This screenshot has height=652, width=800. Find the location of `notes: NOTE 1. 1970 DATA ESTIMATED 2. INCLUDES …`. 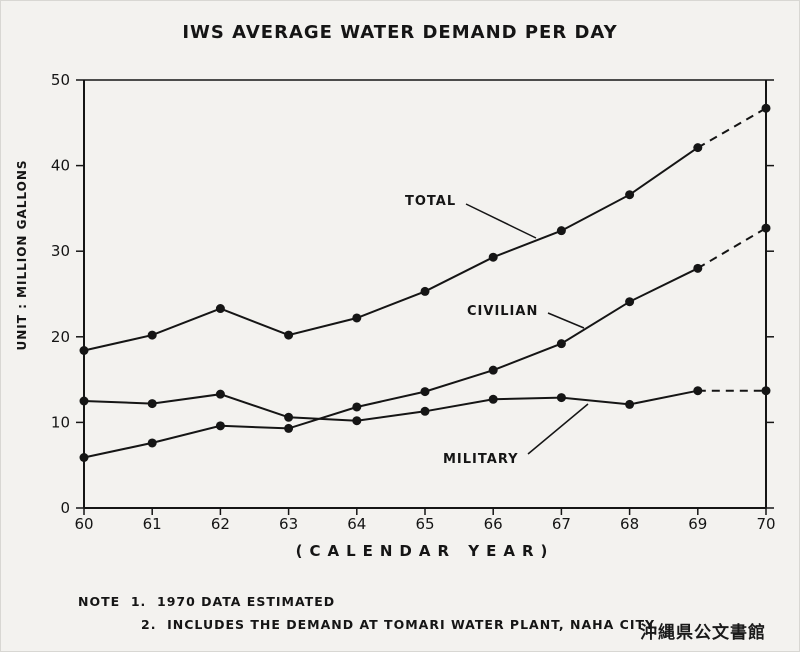

notes: NOTE 1. 1970 DATA ESTIMATED 2. INCLUDES … is located at coordinates (368, 613).